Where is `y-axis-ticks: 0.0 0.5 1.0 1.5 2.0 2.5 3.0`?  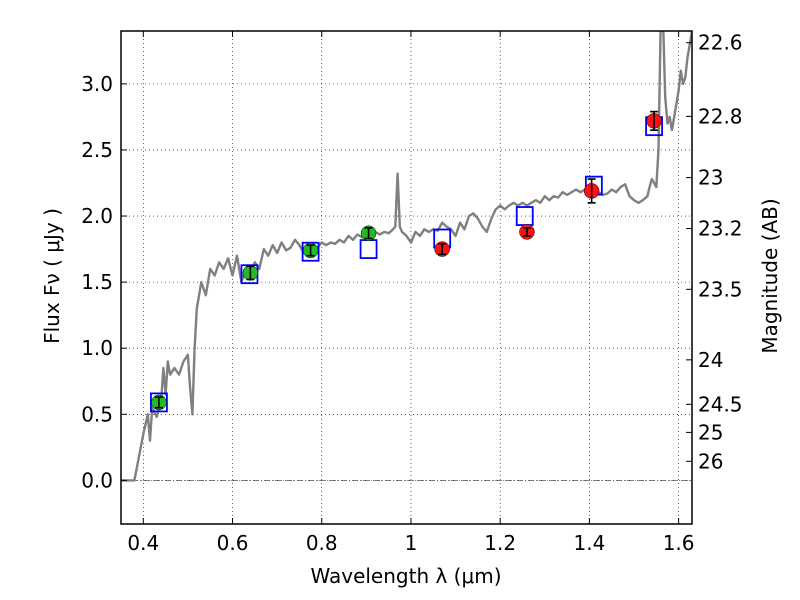
y-axis-ticks: 0.0 0.5 1.0 1.5 2.0 2.5 3.0 is located at coordinates (104, 282).